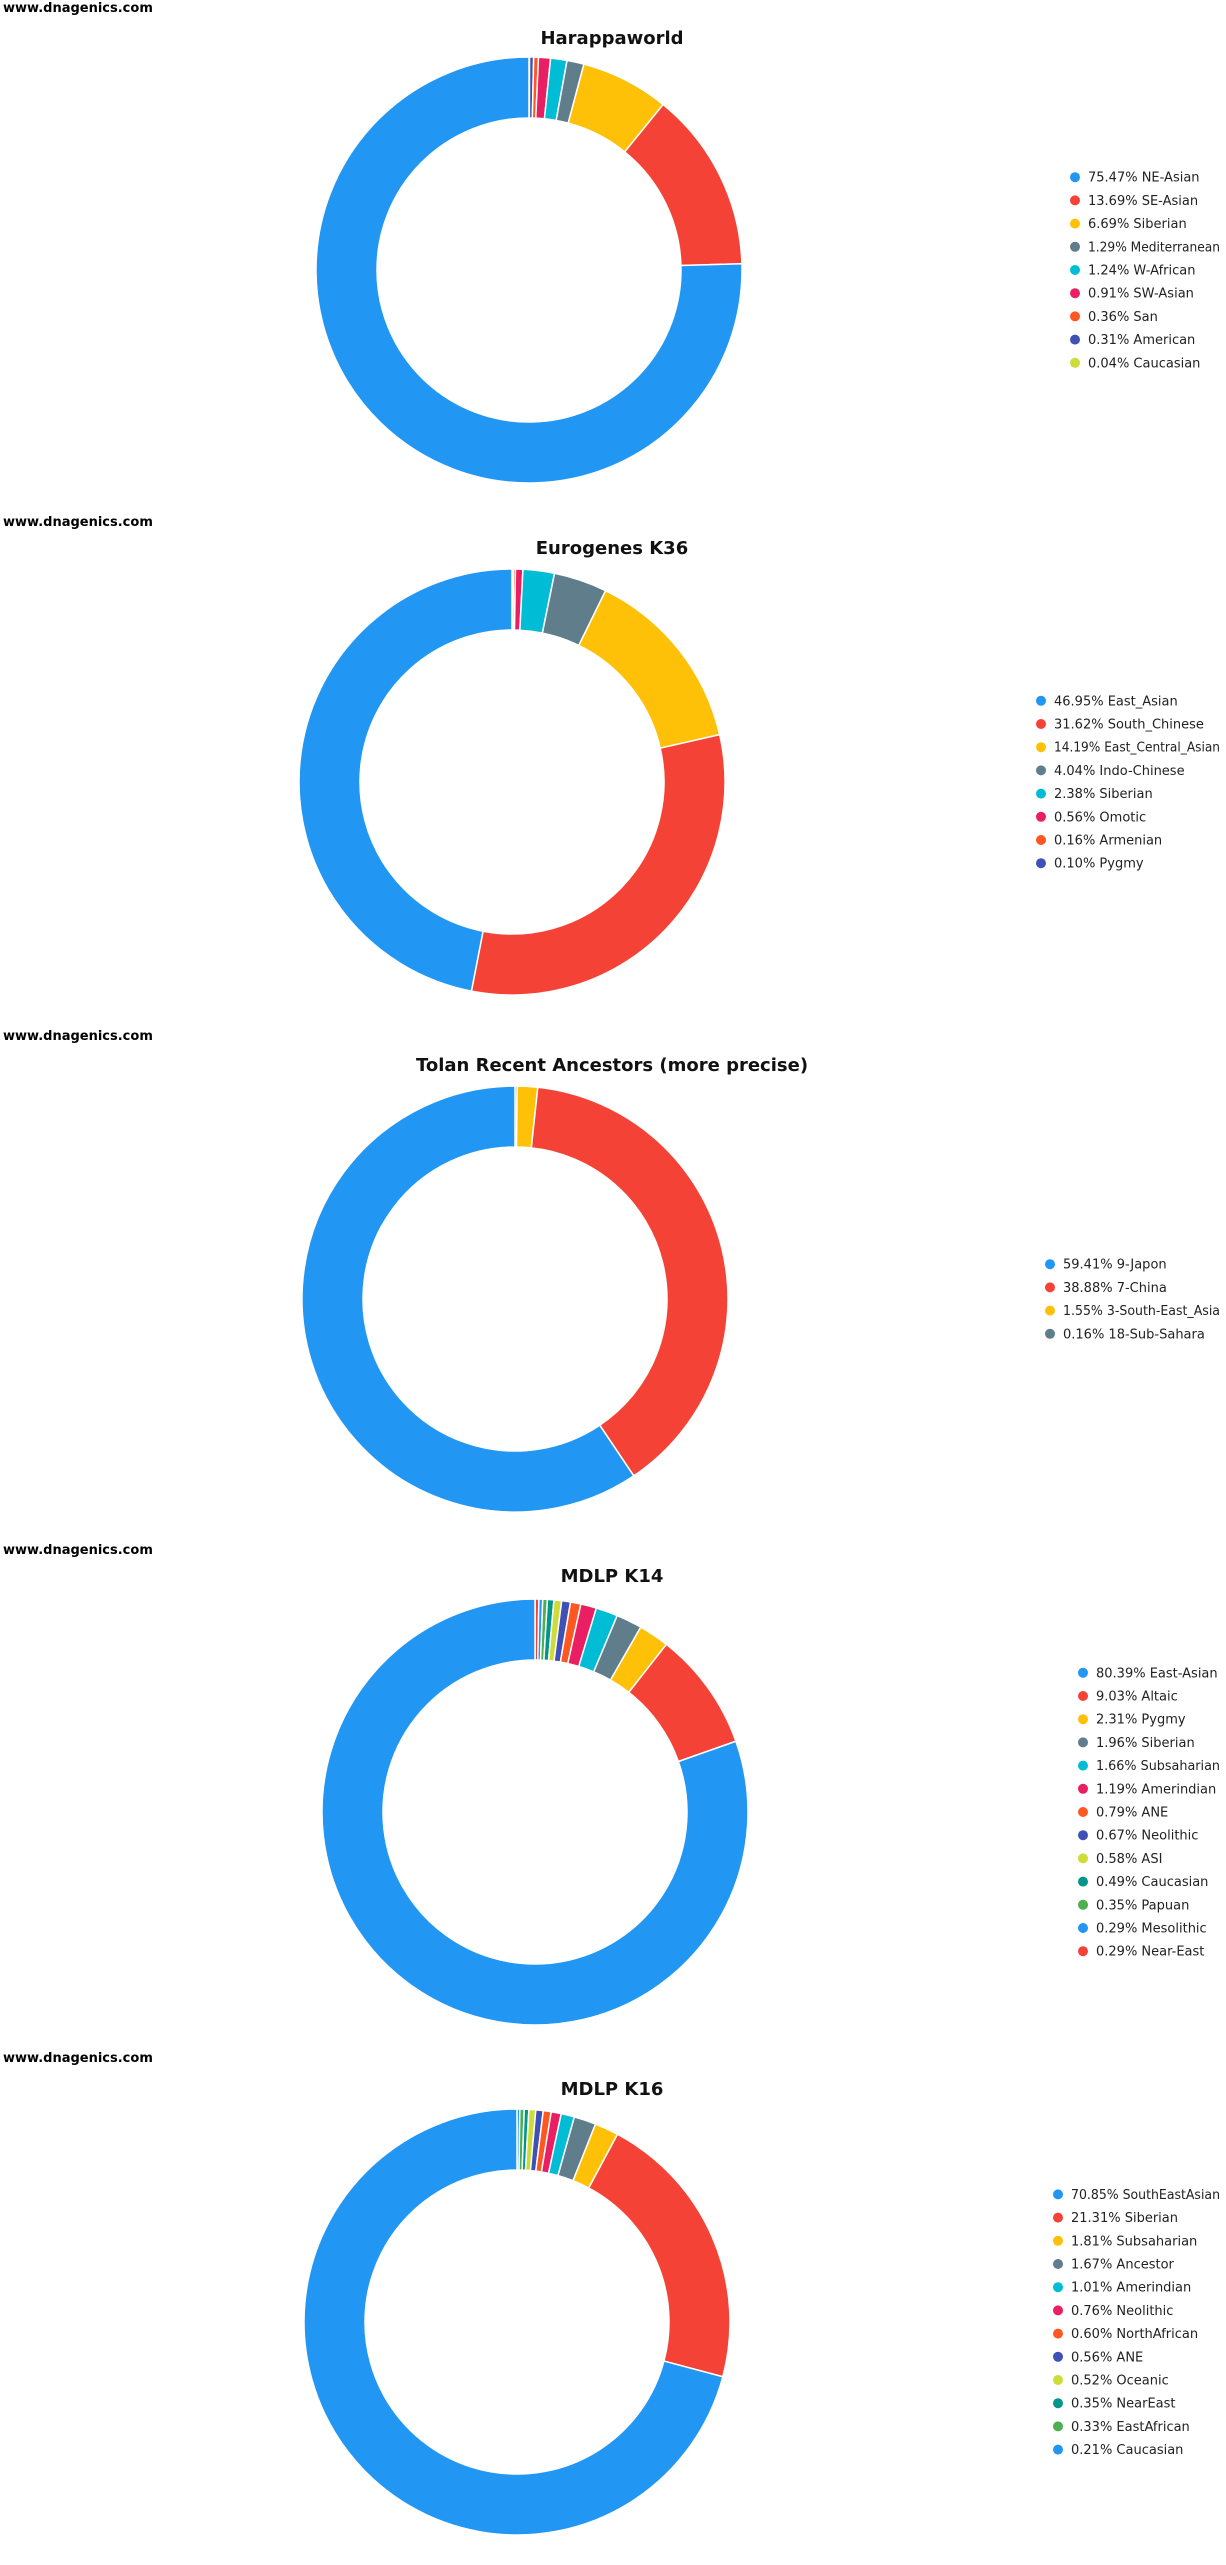 The width and height of the screenshot is (1226, 2565). What do you see at coordinates (1137, 748) in the screenshot?
I see `legend-label: 14.19% East_Central_Asian` at bounding box center [1137, 748].